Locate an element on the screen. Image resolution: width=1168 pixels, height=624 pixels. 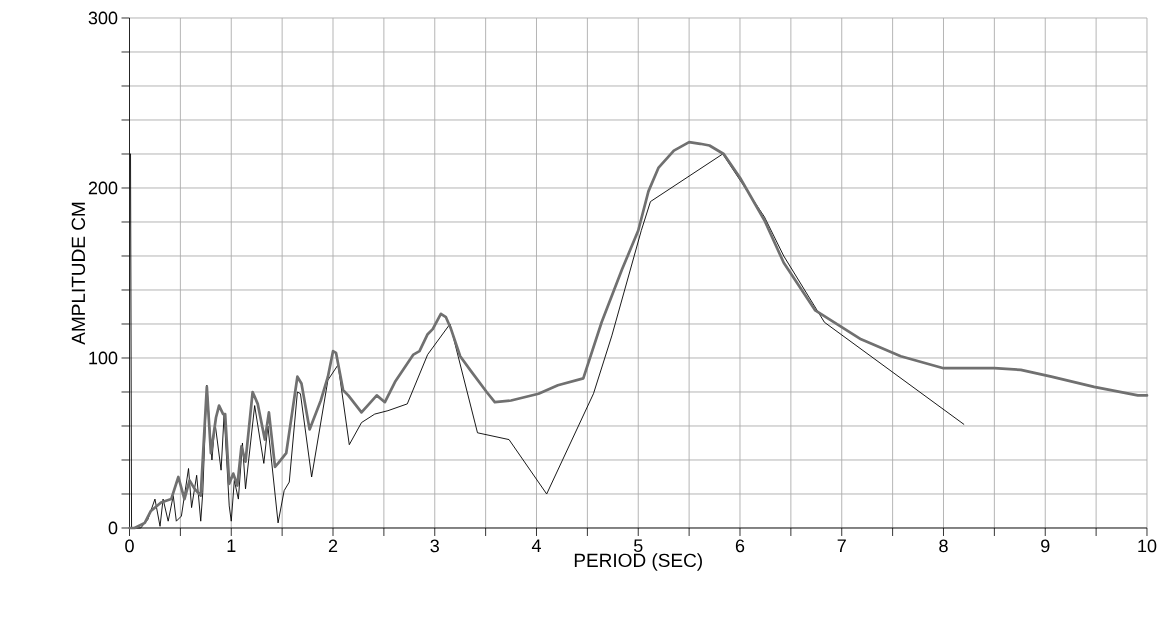
y-tick-label: 0 is located at coordinates (113, 528).